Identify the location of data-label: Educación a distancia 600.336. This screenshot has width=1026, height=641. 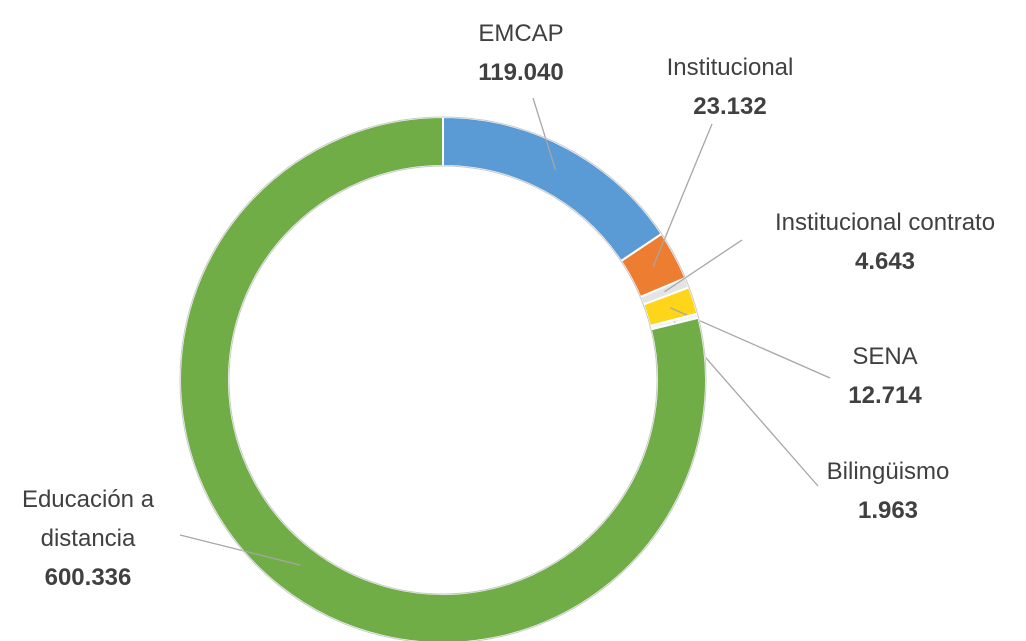
(88, 538).